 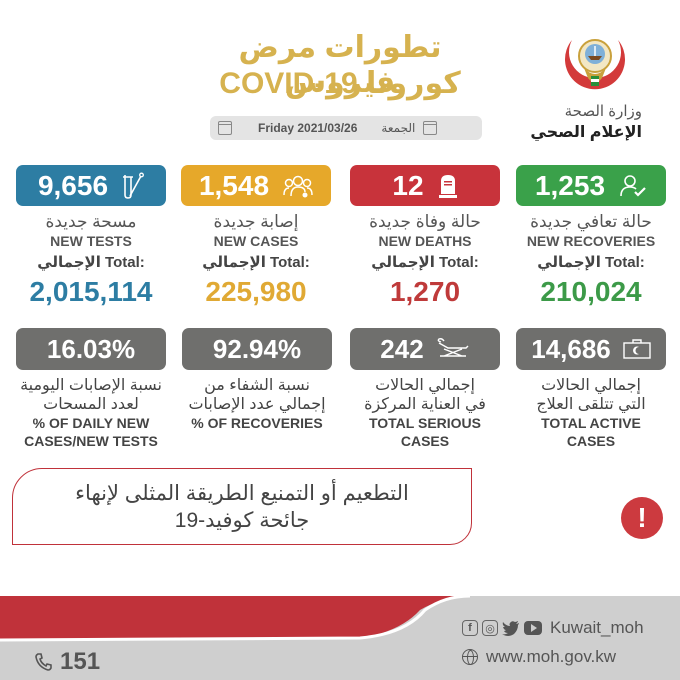 I want to click on stat-box: 1,548, so click(x=256, y=185).